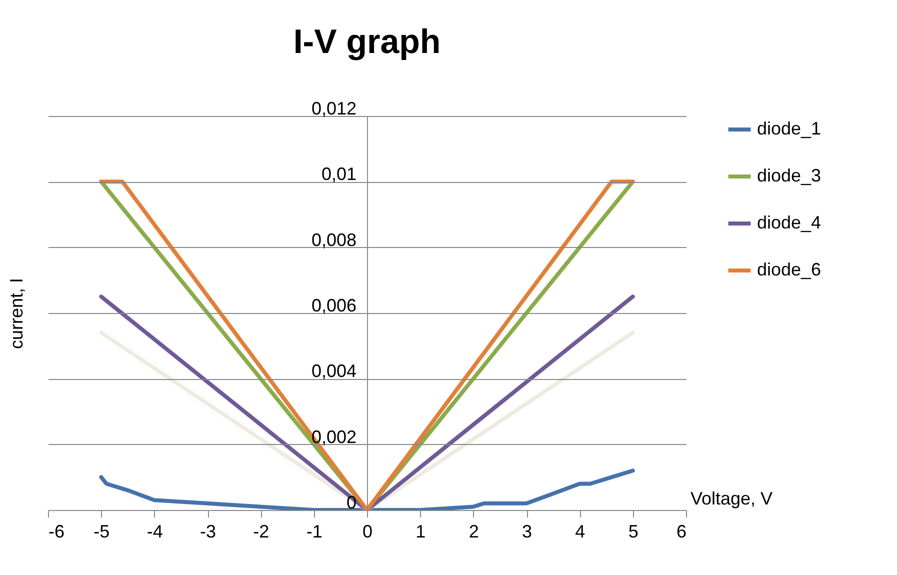 The height and width of the screenshot is (575, 897). I want to click on x-tick-label: 2, so click(473, 532).